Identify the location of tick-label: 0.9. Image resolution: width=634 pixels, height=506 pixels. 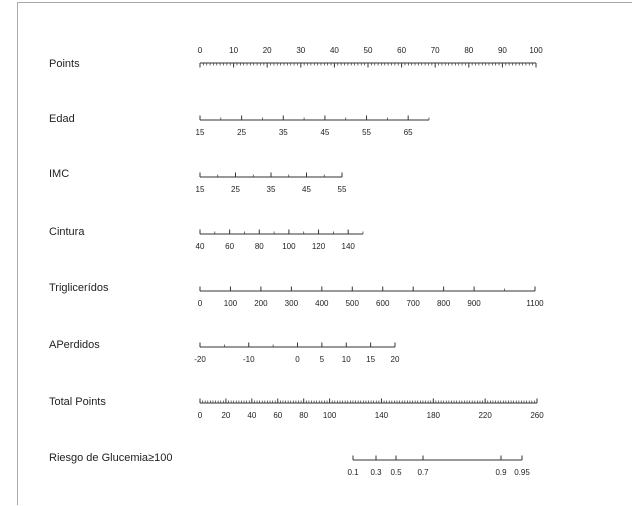
(501, 472).